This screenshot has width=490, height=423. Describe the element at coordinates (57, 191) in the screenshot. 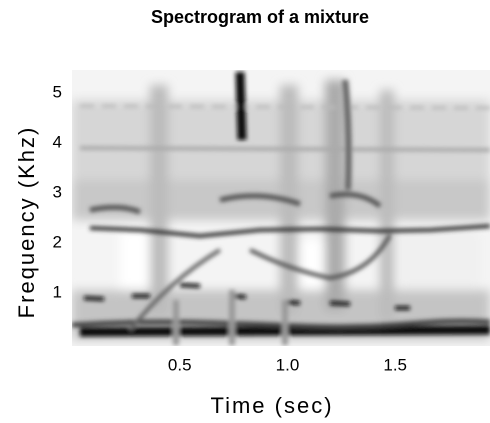

I see `y-tick-label: 3` at that location.